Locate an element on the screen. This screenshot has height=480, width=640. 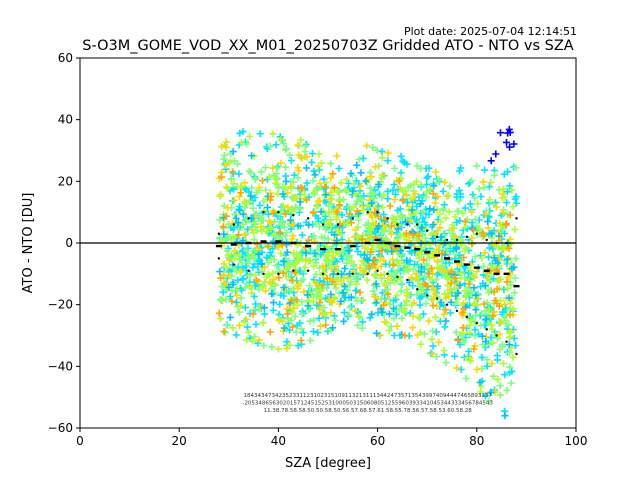
x-tick-label: 20 is located at coordinates (179, 441).